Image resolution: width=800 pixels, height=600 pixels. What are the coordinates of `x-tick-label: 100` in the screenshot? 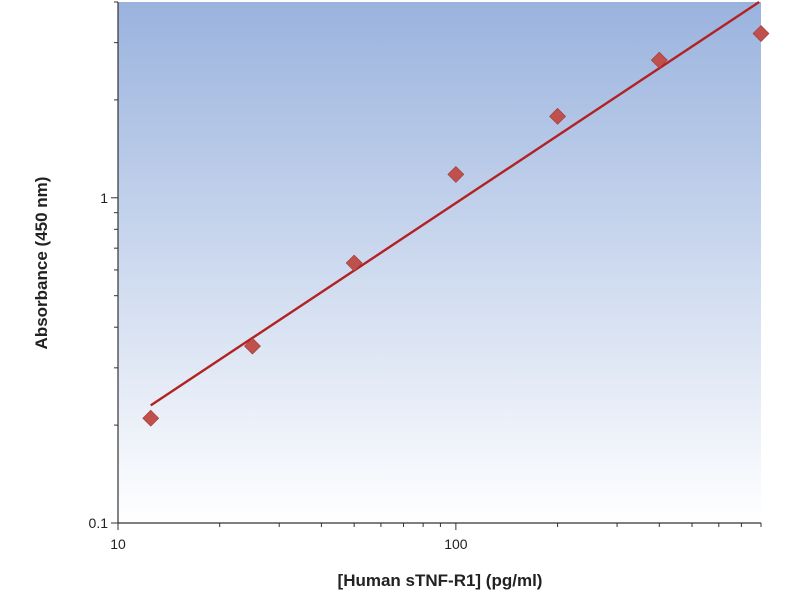 It's located at (456, 544).